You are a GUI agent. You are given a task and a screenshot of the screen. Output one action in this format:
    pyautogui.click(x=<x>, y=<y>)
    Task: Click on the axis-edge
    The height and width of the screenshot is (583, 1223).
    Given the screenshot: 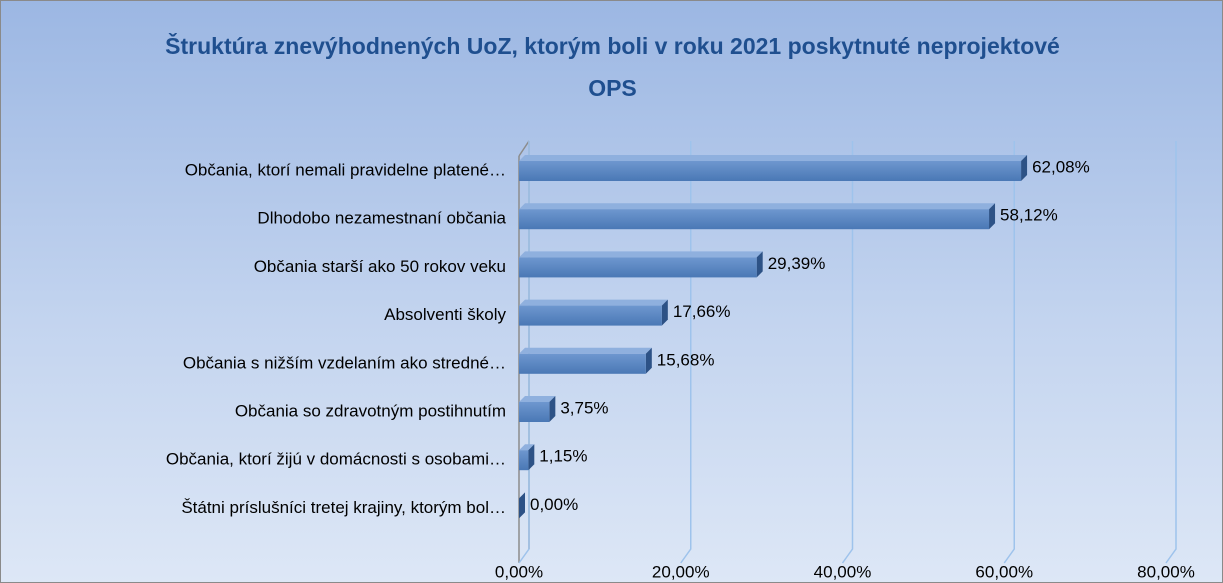 What is the action you would take?
    pyautogui.click(x=524, y=148)
    